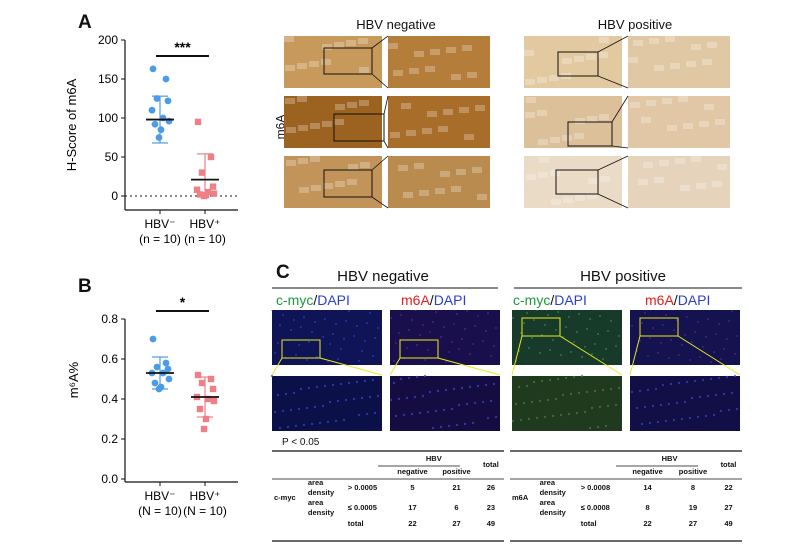 The width and height of the screenshot is (807, 554). Describe the element at coordinates (327, 337) in the screenshot. I see `if-overview-image` at that location.